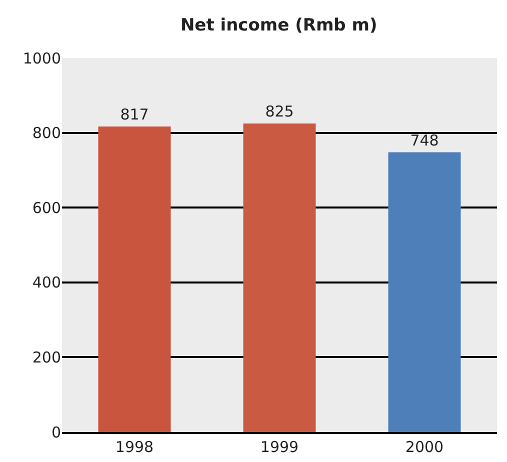  What do you see at coordinates (56, 432) in the screenshot?
I see `y-tick-label: 0` at bounding box center [56, 432].